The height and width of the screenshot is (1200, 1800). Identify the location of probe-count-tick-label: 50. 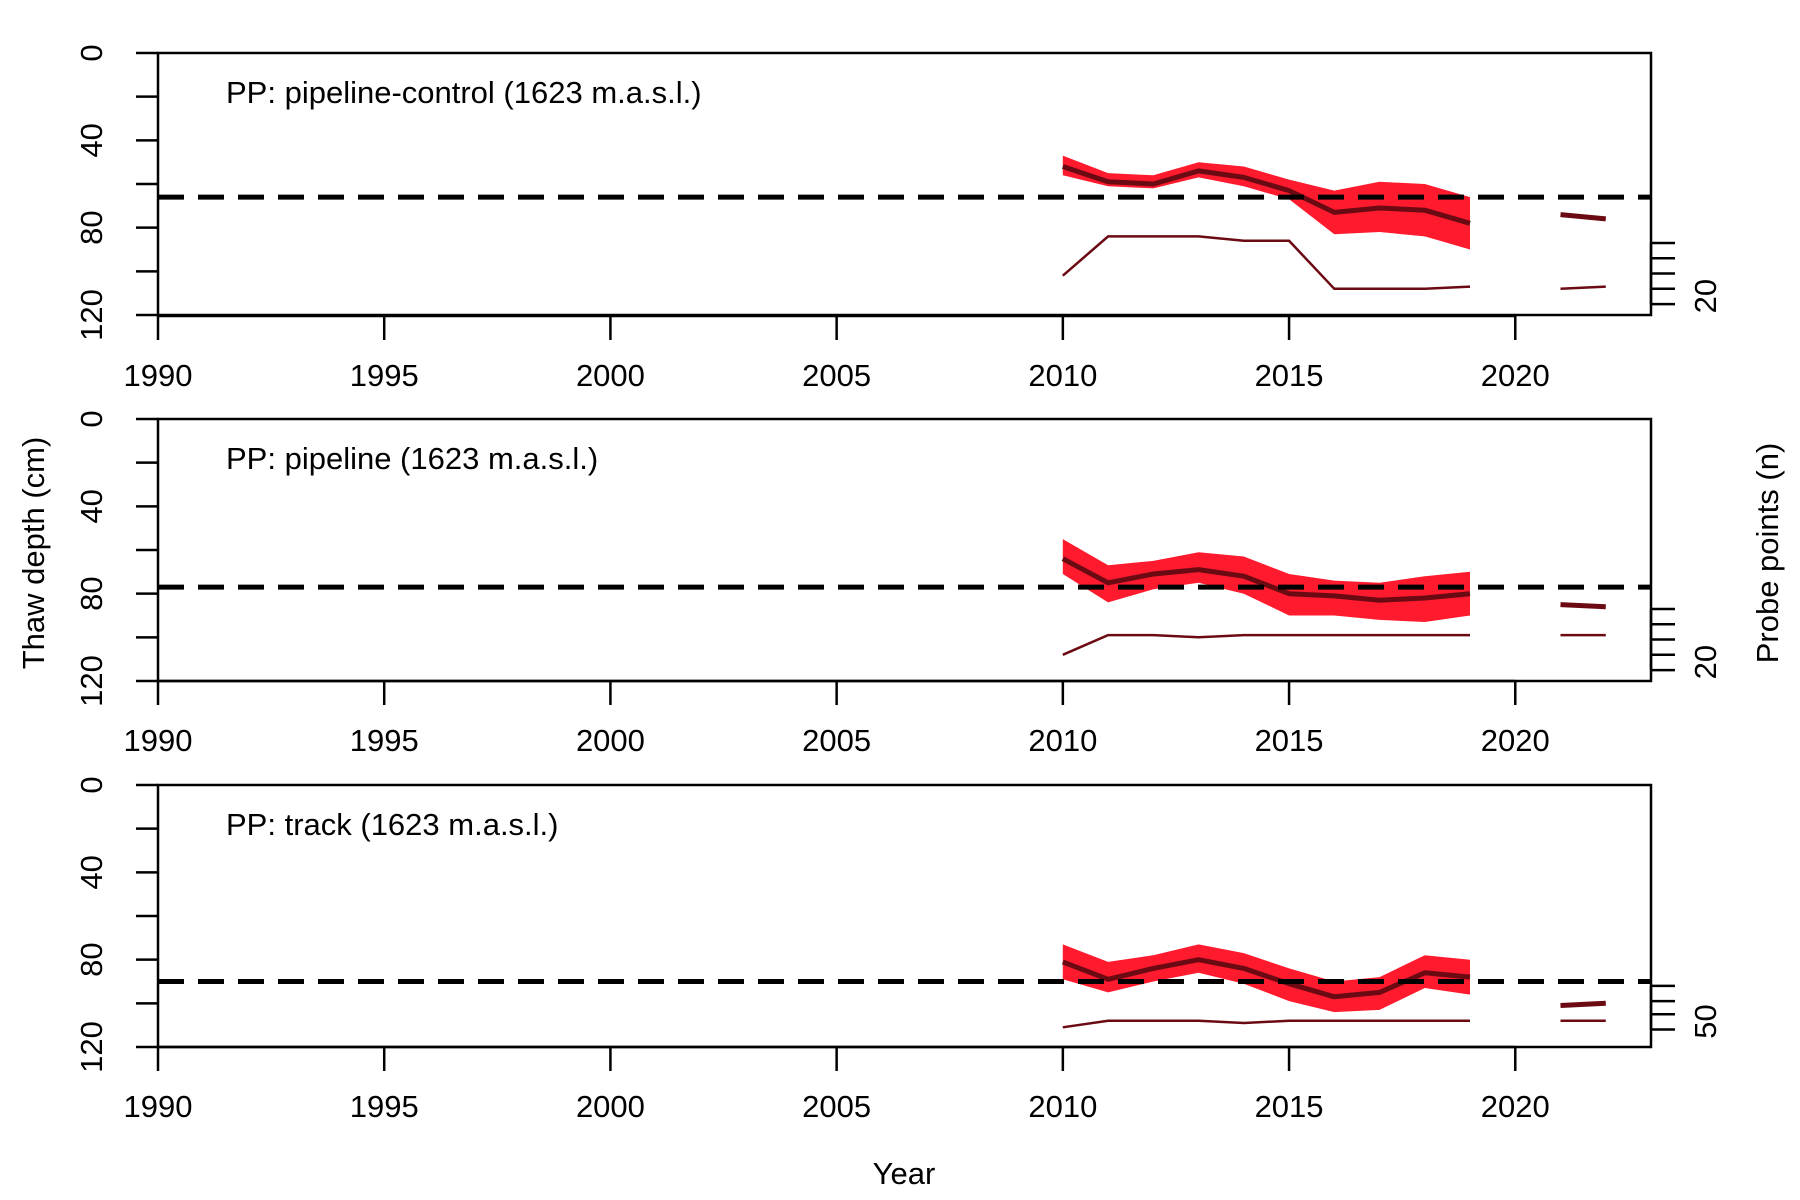
(1705, 1021).